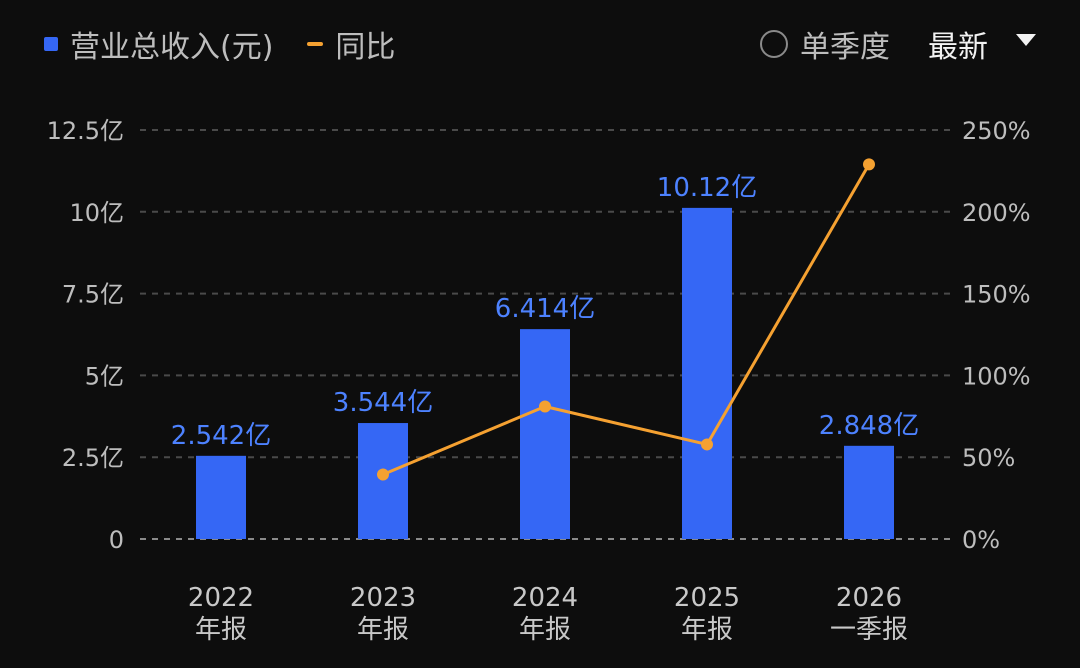 Image resolution: width=1080 pixels, height=668 pixels. Describe the element at coordinates (707, 598) in the screenshot. I see `x-axis-year-label: 2025` at that location.